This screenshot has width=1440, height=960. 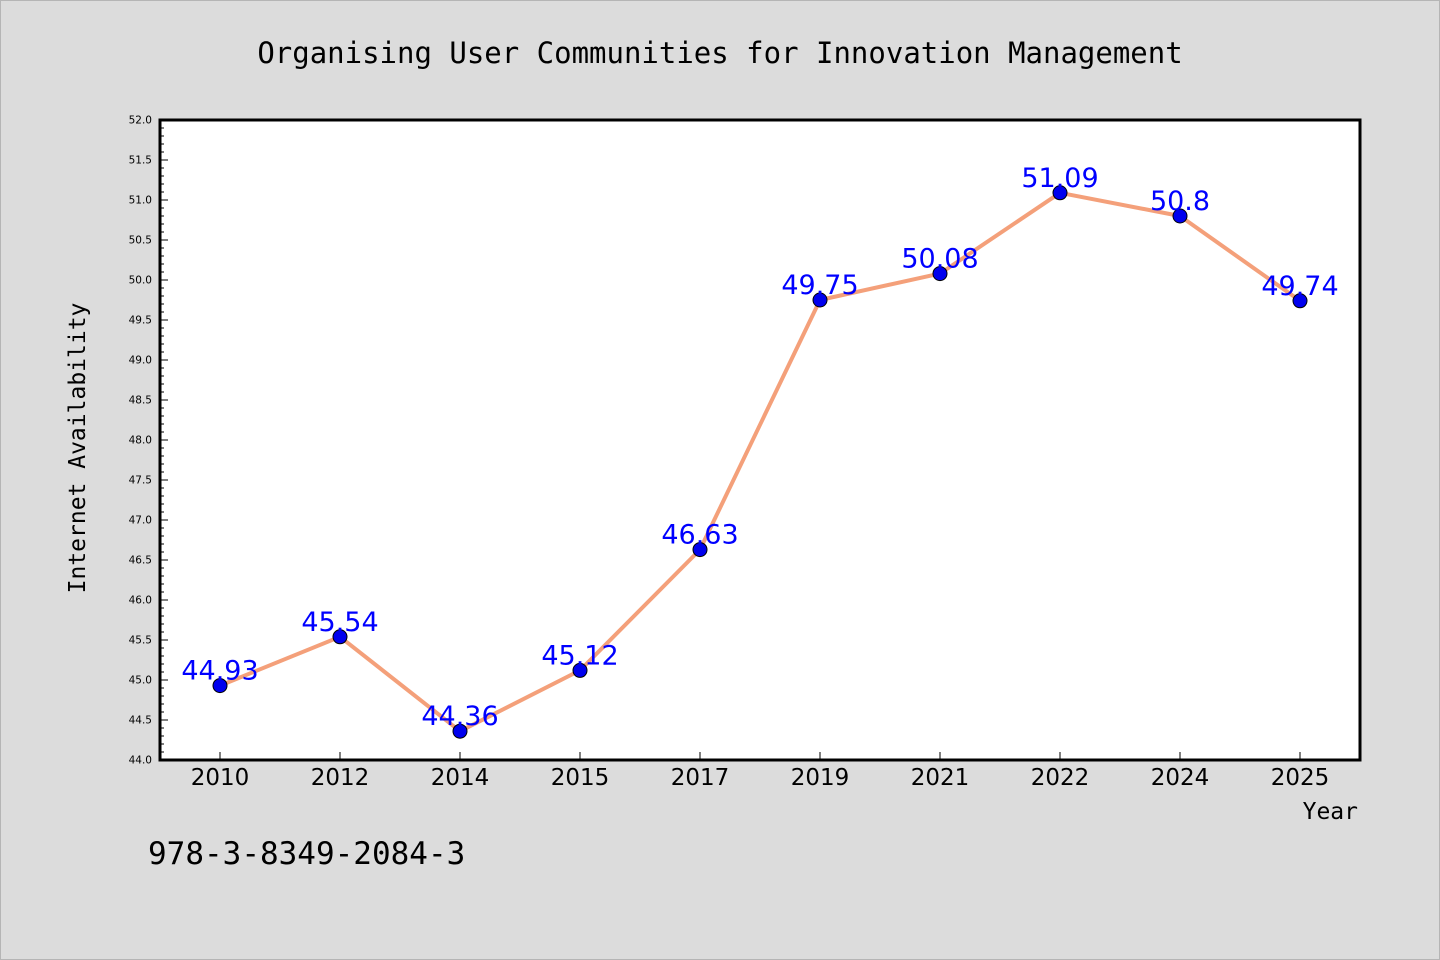 I want to click on footer-isbn: 978-3-8349-2084-3, so click(x=306, y=854).